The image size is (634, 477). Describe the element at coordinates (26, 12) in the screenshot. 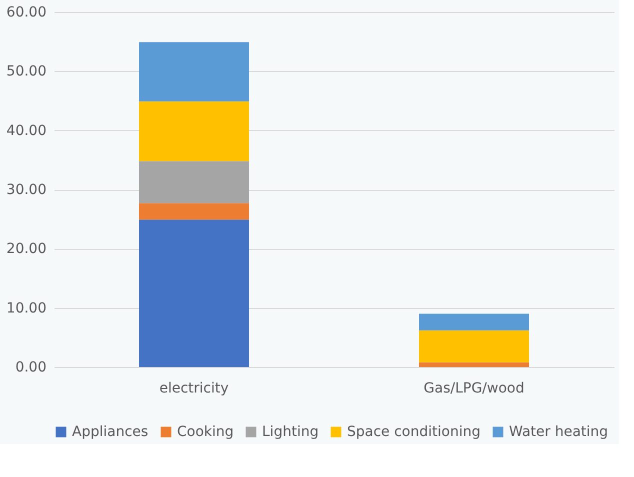

I see `y-tick-label: 60.00` at that location.